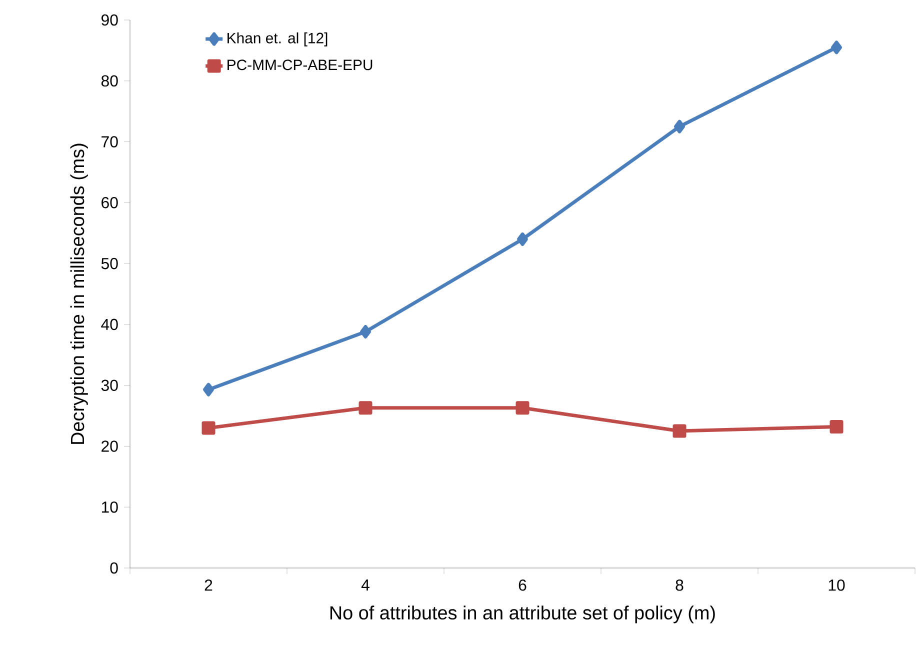  I want to click on y-tick-label: 80, so click(109, 81).